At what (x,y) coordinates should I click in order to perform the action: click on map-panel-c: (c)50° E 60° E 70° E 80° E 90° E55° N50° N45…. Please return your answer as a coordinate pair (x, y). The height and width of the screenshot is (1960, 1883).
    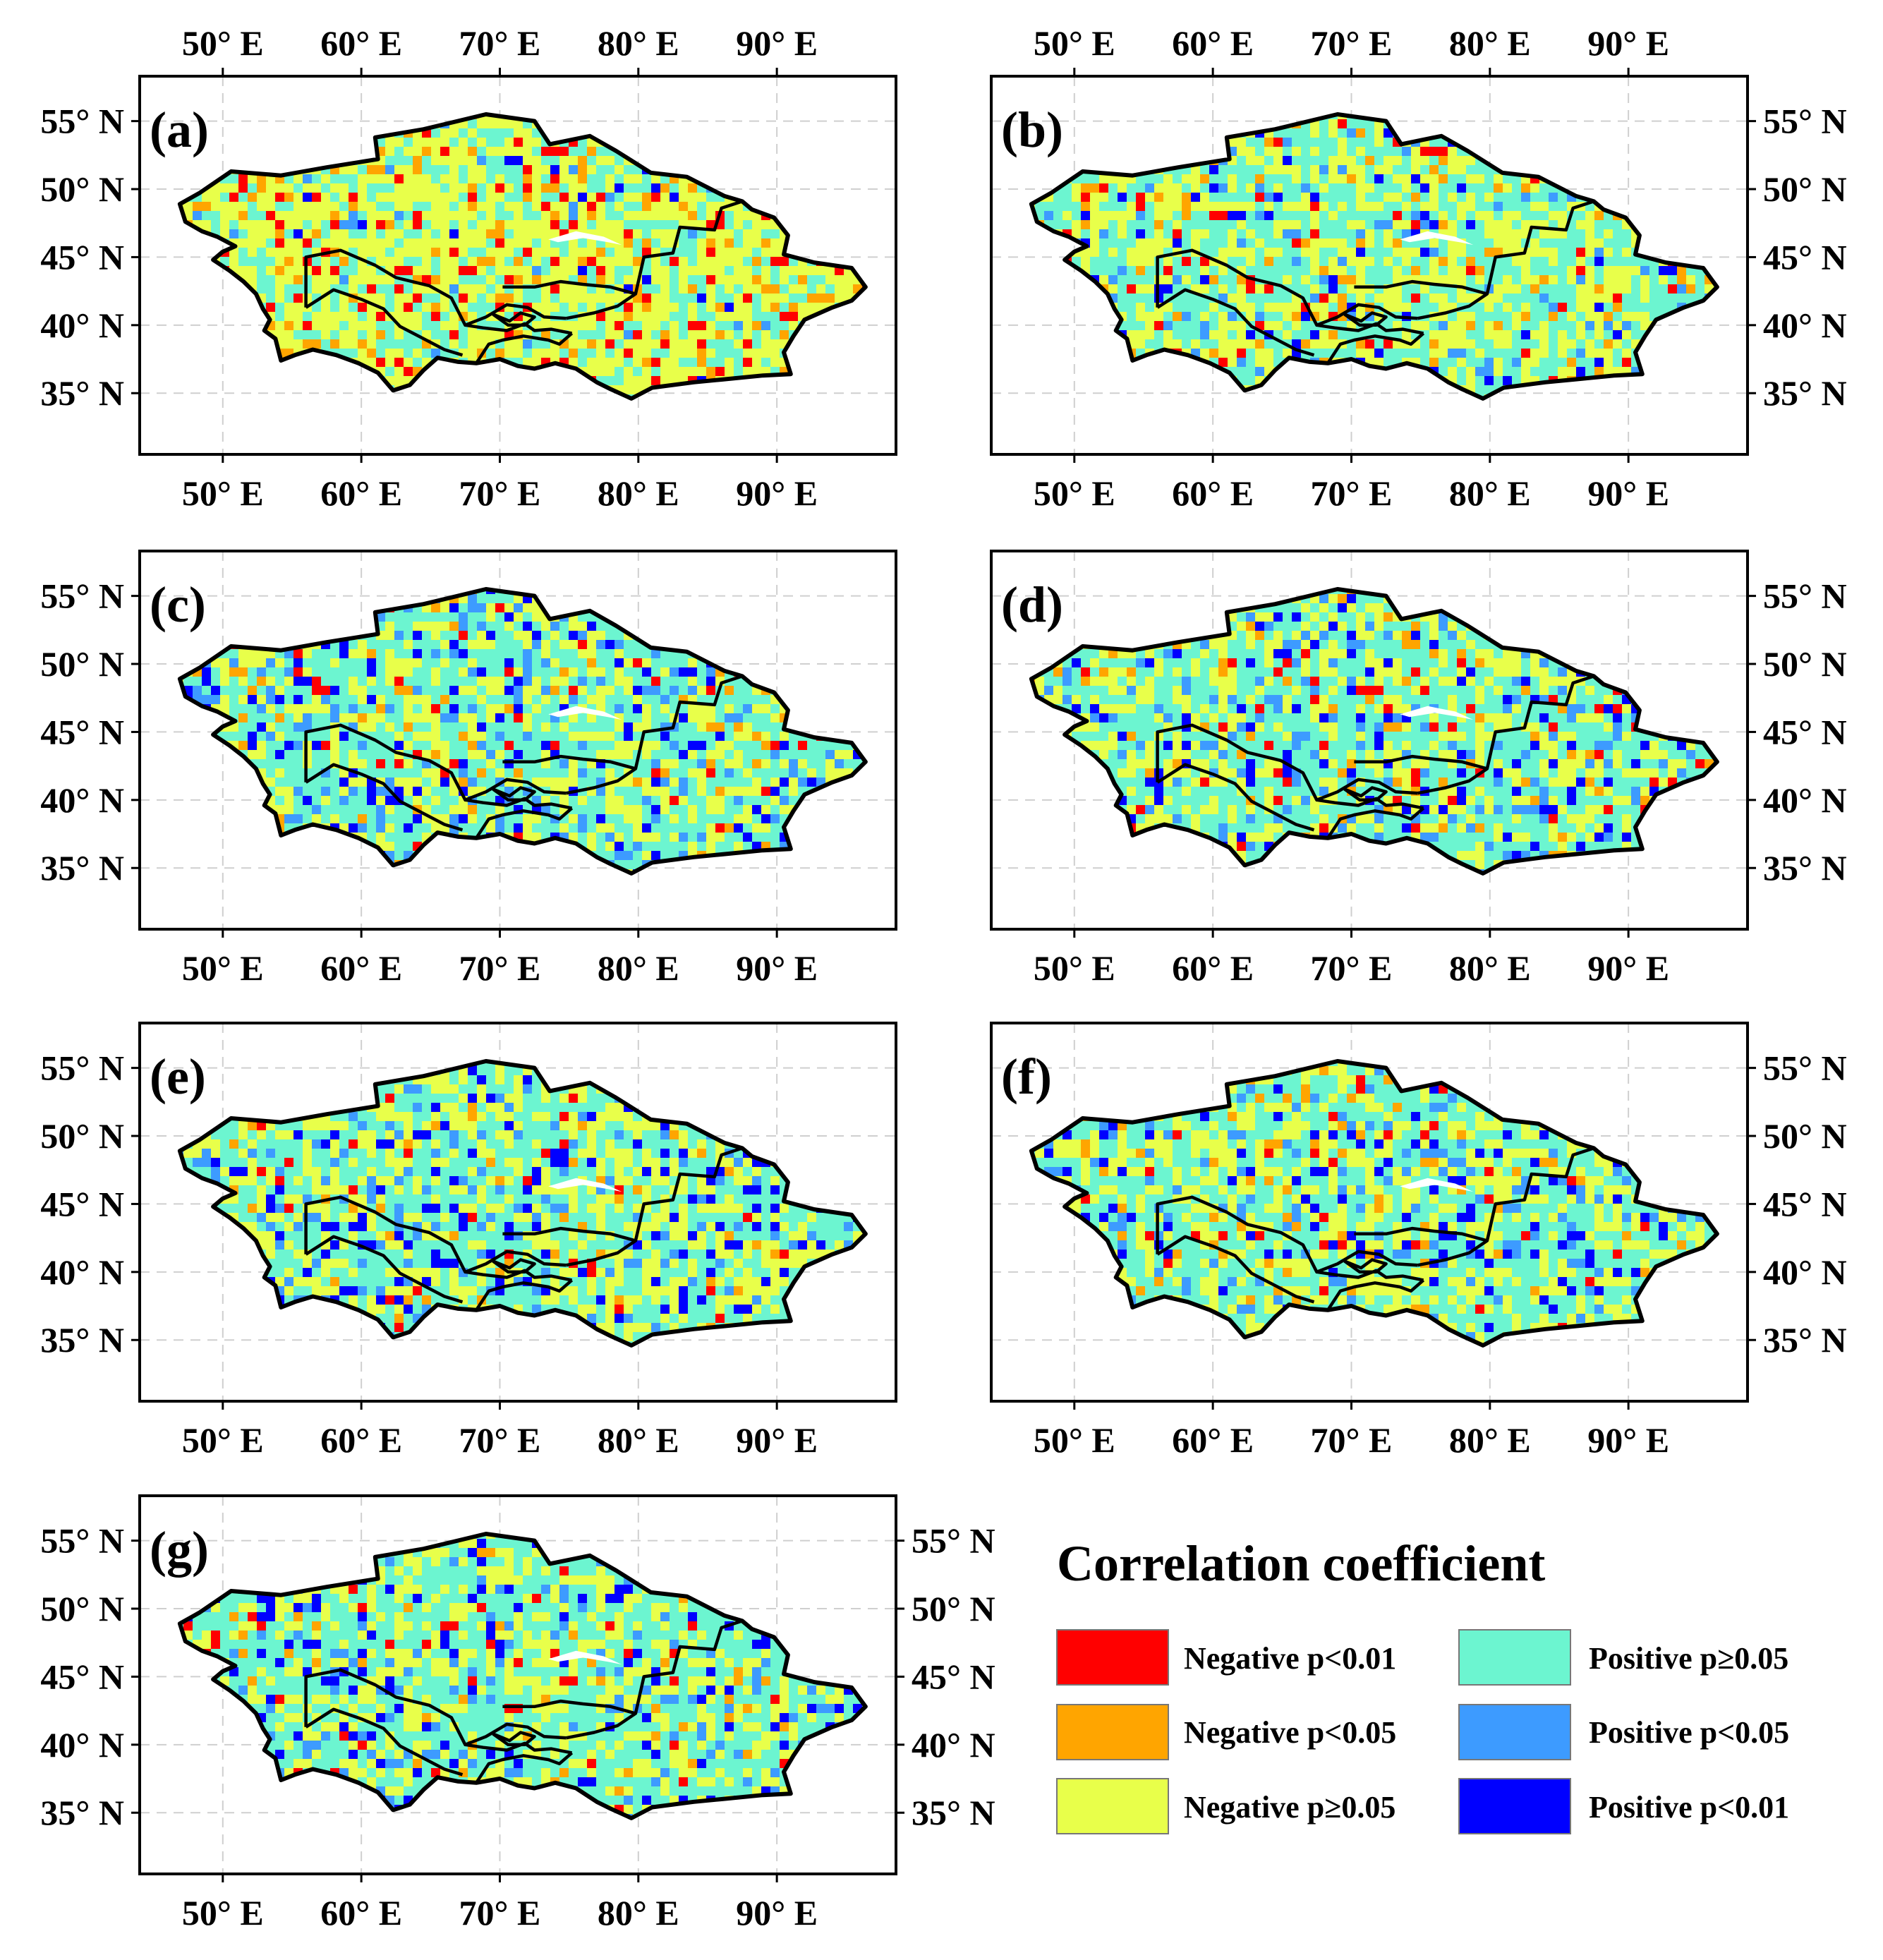
    Looking at the image, I should click on (469, 769).